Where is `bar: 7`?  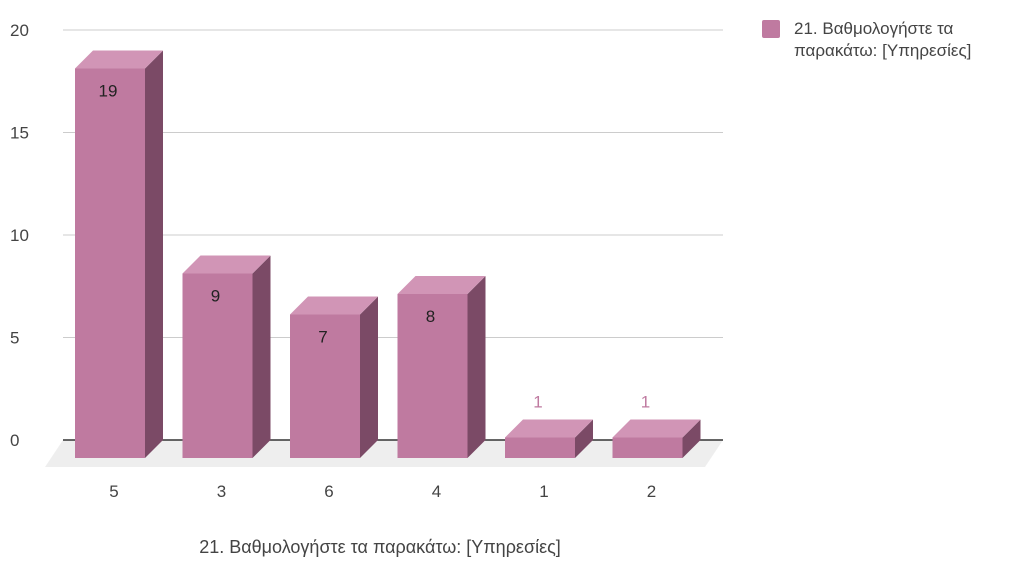 bar: 7 is located at coordinates (334, 377).